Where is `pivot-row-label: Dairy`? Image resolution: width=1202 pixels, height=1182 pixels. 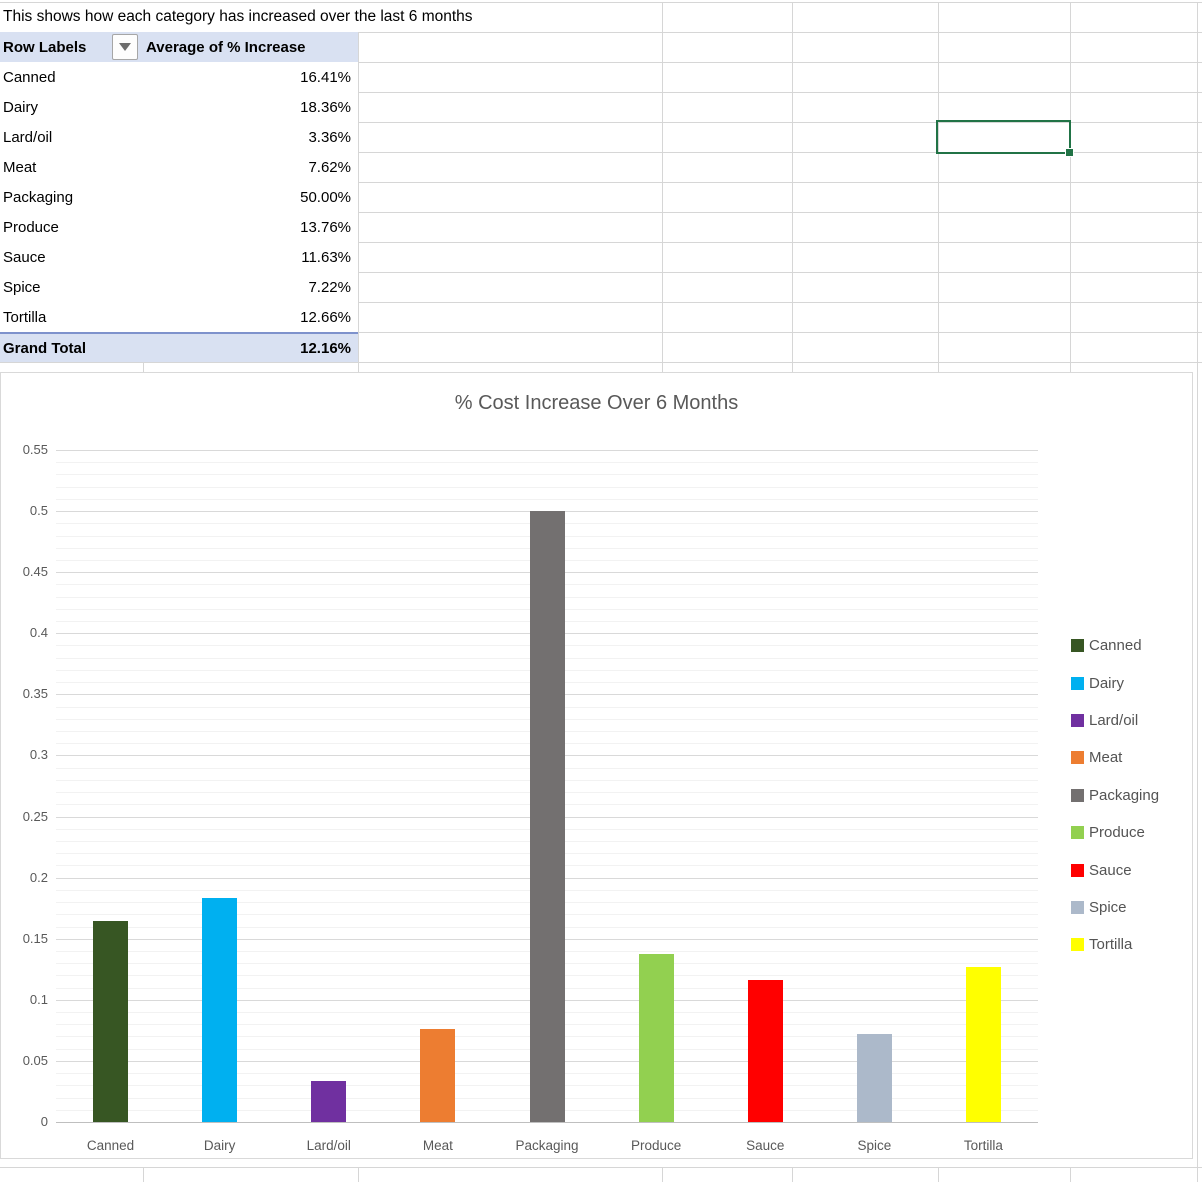
pivot-row-label: Dairy is located at coordinates (21, 107).